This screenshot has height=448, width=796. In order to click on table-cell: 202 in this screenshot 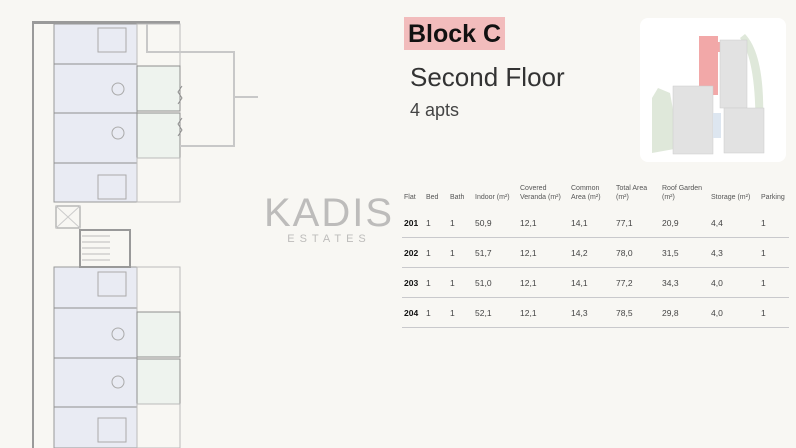, I will do `click(413, 252)`.